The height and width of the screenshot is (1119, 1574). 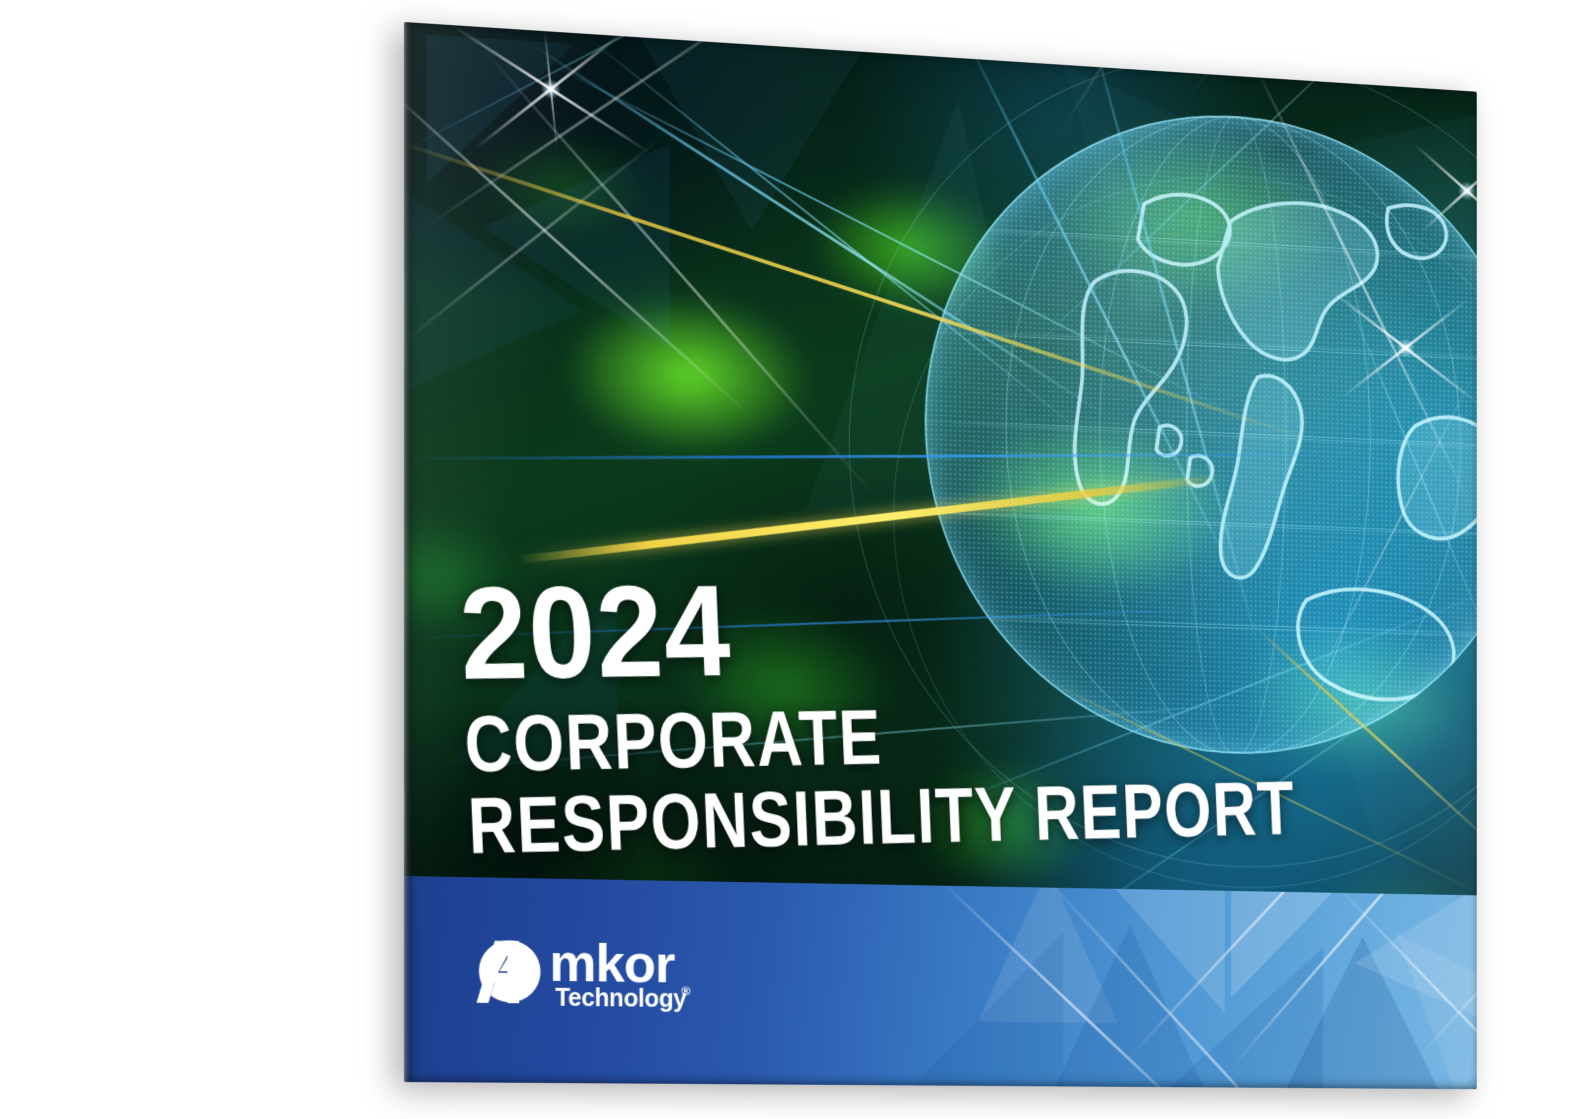 What do you see at coordinates (881, 818) in the screenshot?
I see `cover-title-line-2: RESPONSIBILITY REPORT` at bounding box center [881, 818].